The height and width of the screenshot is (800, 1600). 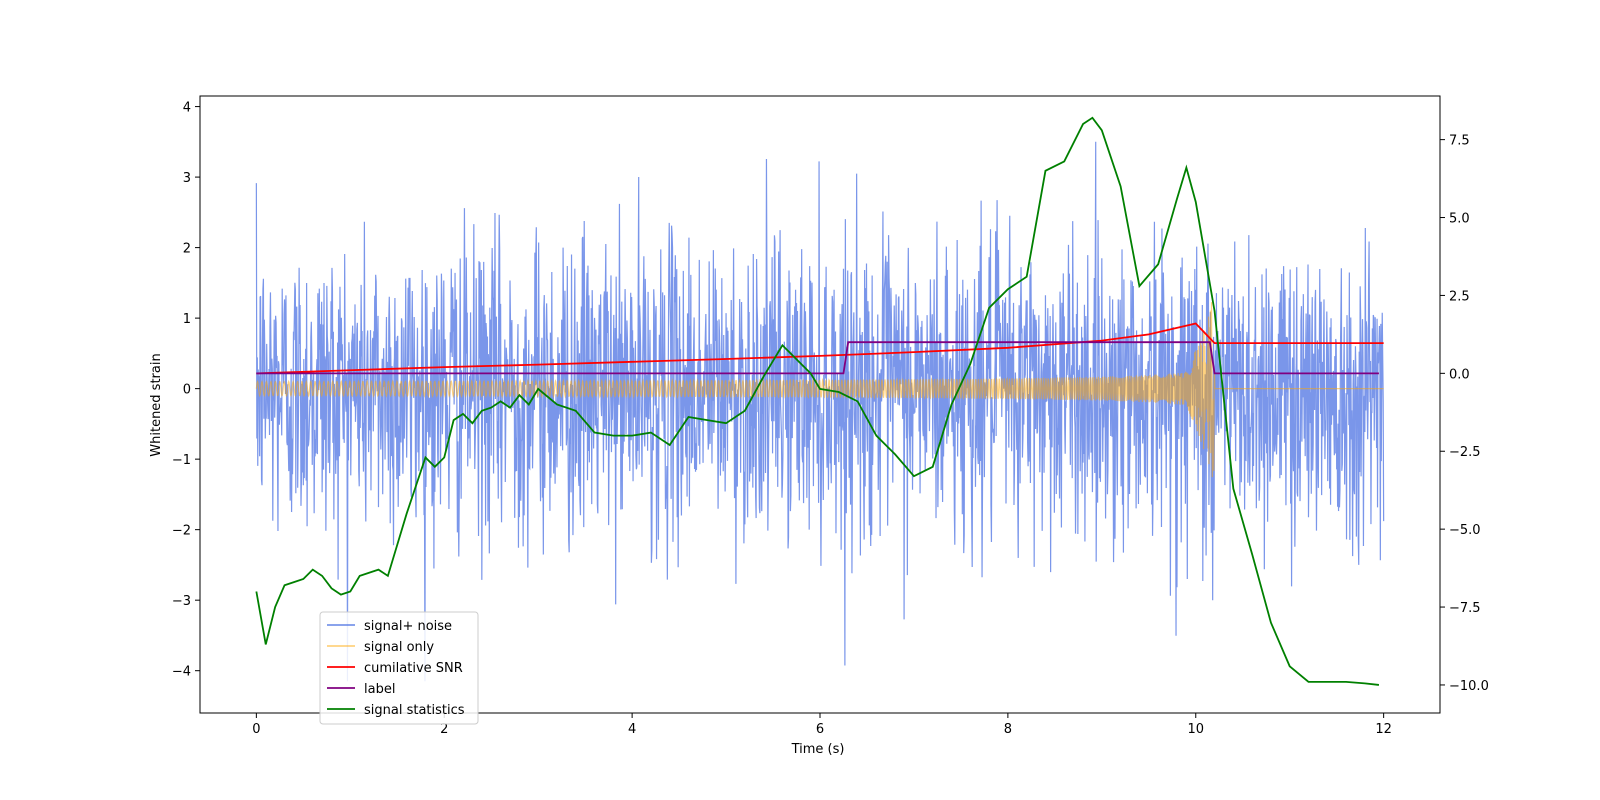 I want to click on x-axis-title: Time (s), so click(x=818, y=749).